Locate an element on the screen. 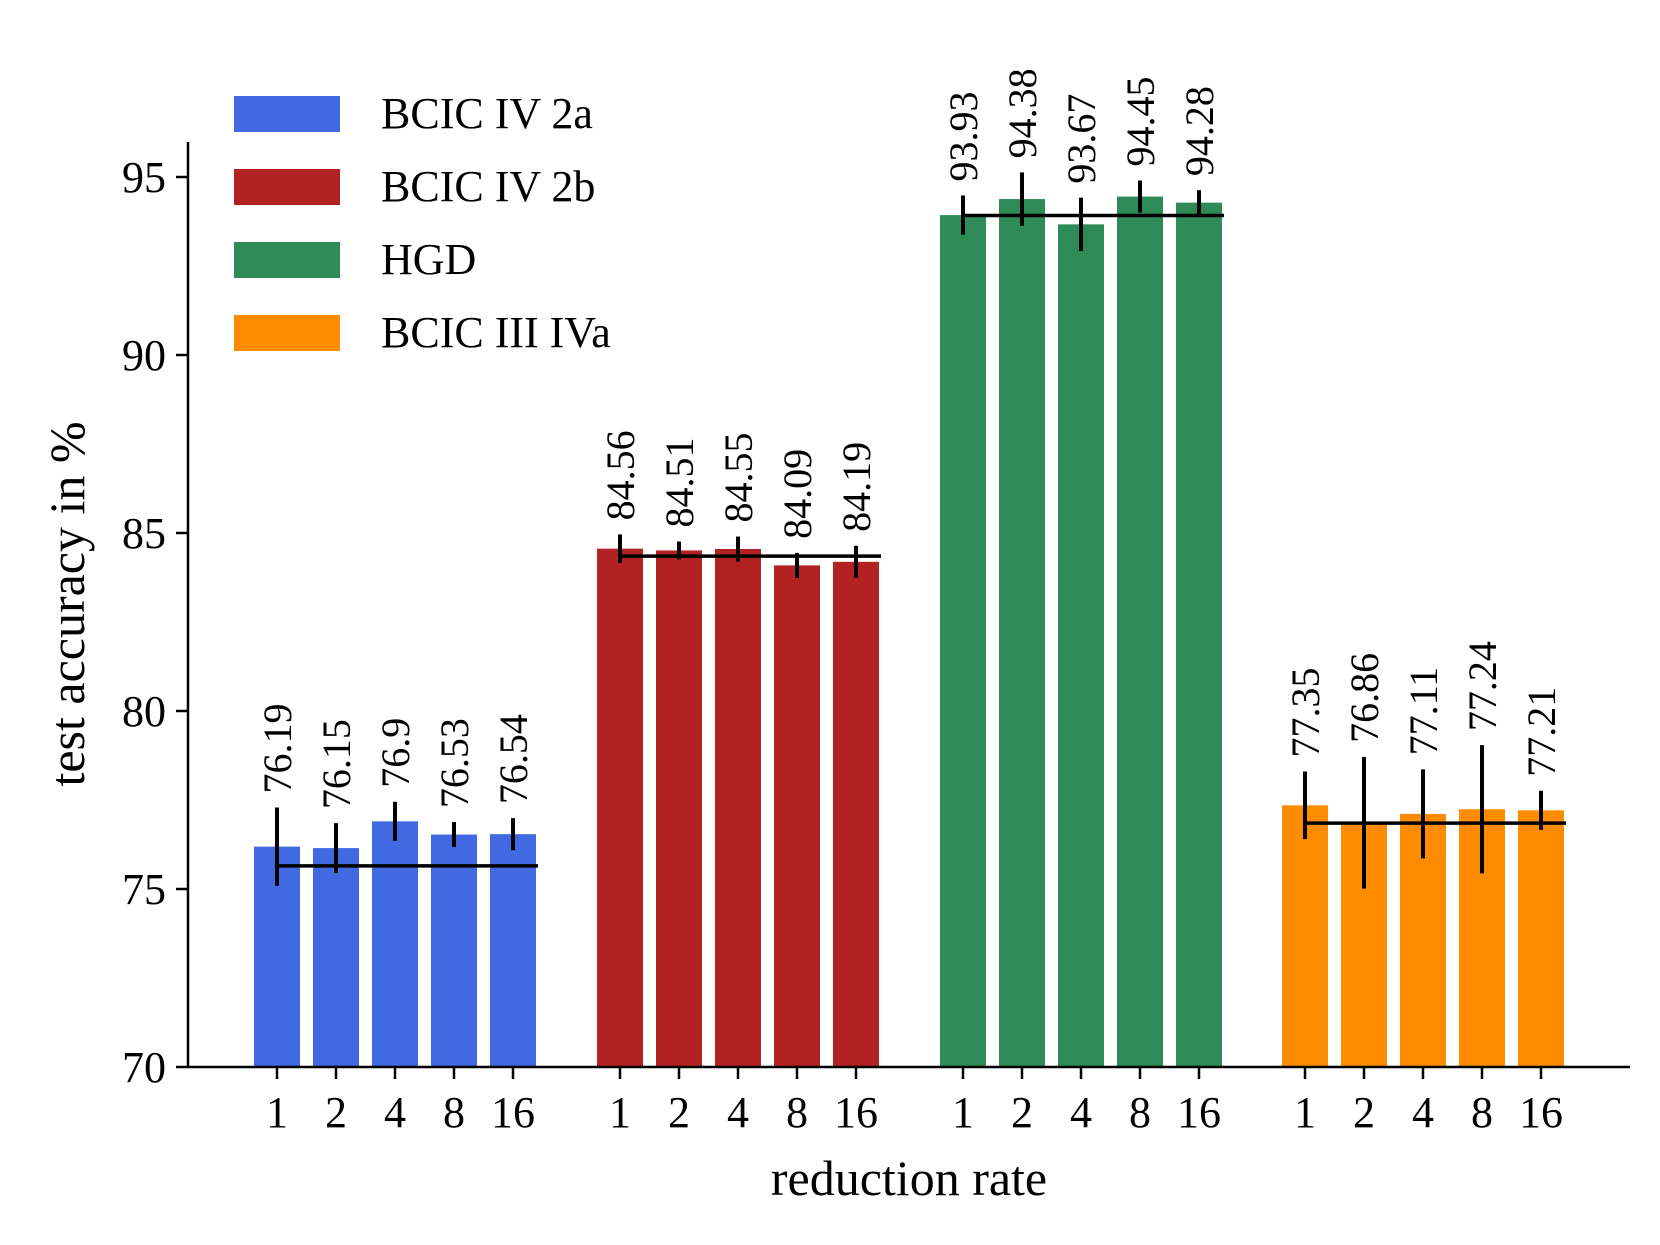 This screenshot has height=1245, width=1660. legend-label: BCIC IV 2b is located at coordinates (488, 186).